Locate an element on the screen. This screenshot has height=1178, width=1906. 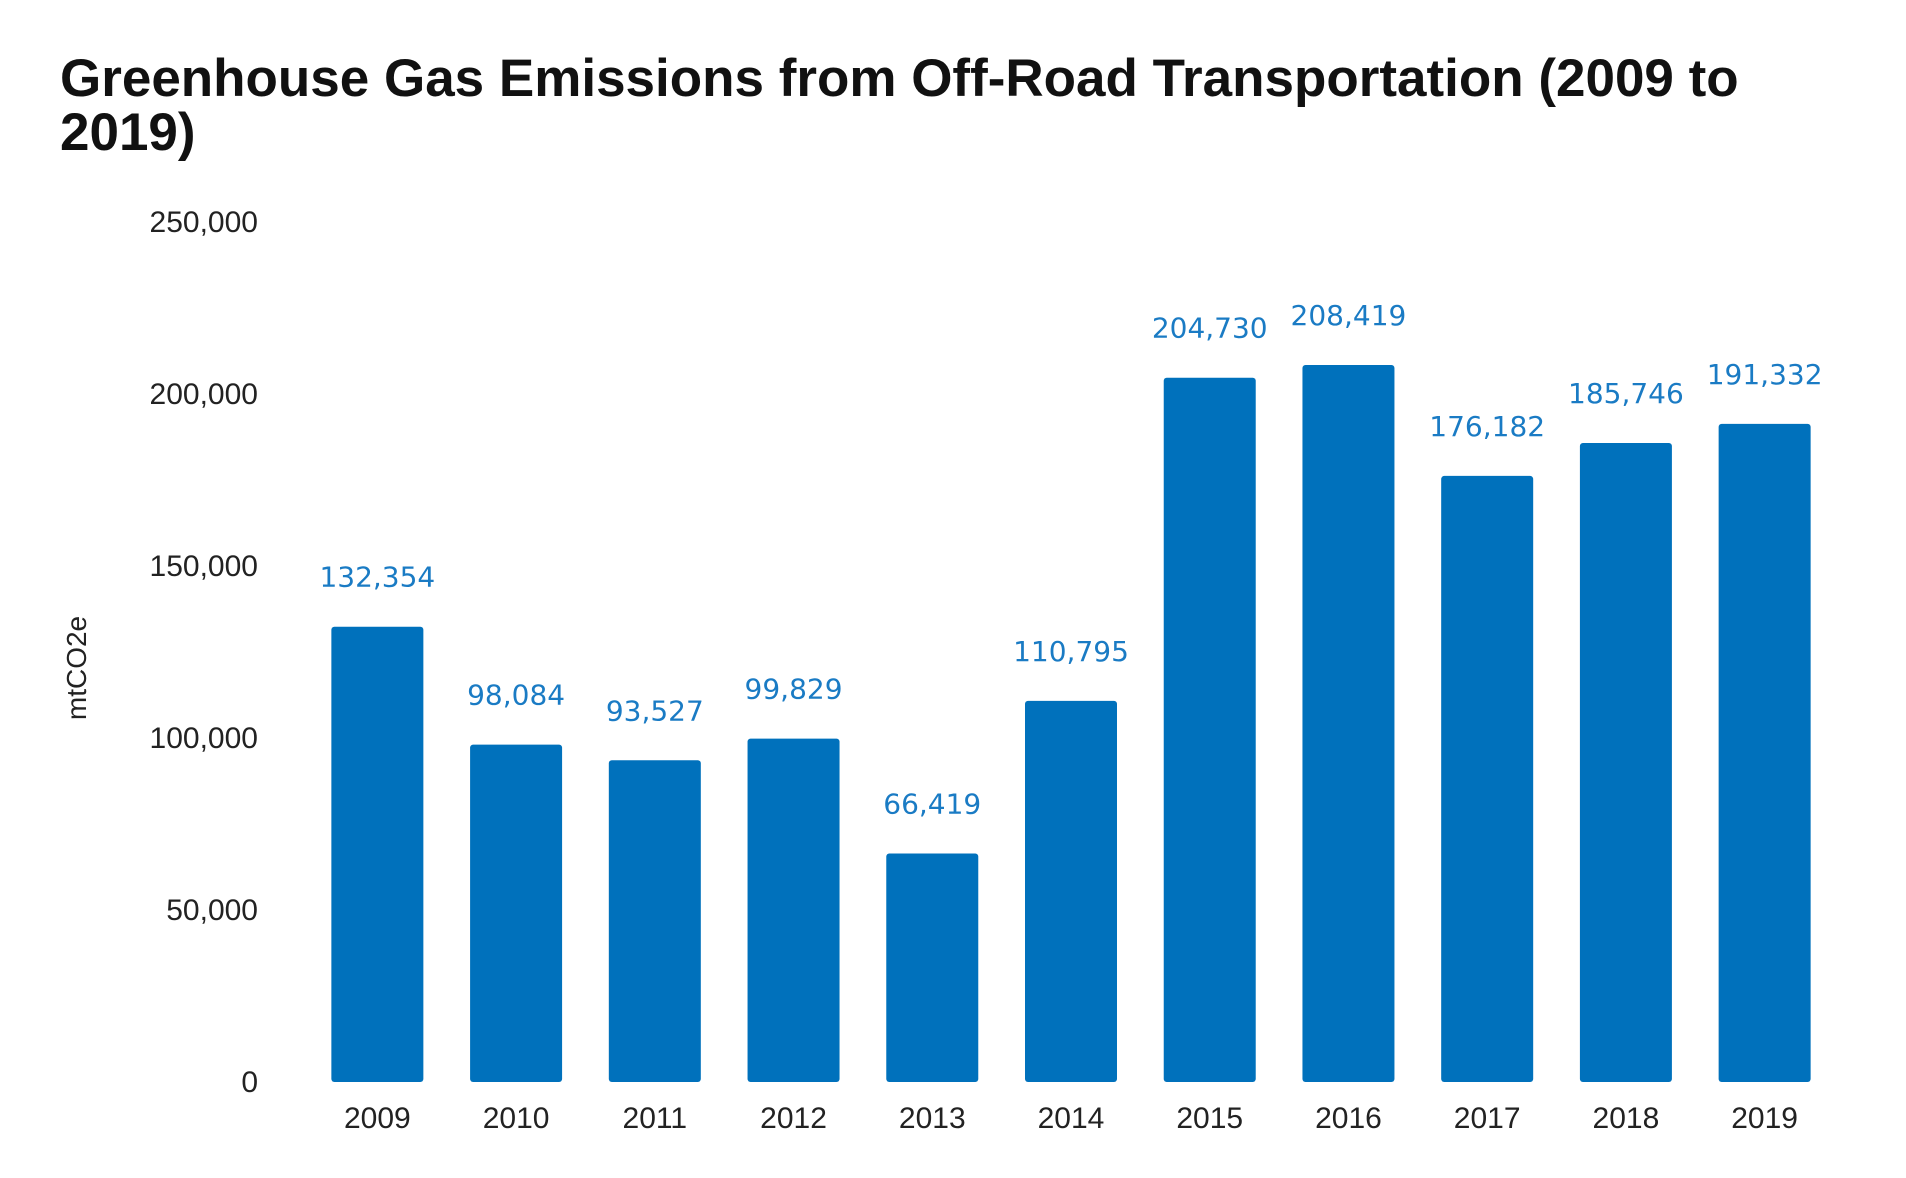
x-tick-label: 2011 is located at coordinates (655, 1118).